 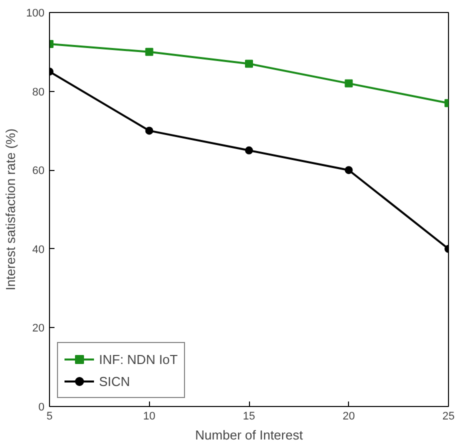 What do you see at coordinates (38, 328) in the screenshot?
I see `y-tick-label: 20` at bounding box center [38, 328].